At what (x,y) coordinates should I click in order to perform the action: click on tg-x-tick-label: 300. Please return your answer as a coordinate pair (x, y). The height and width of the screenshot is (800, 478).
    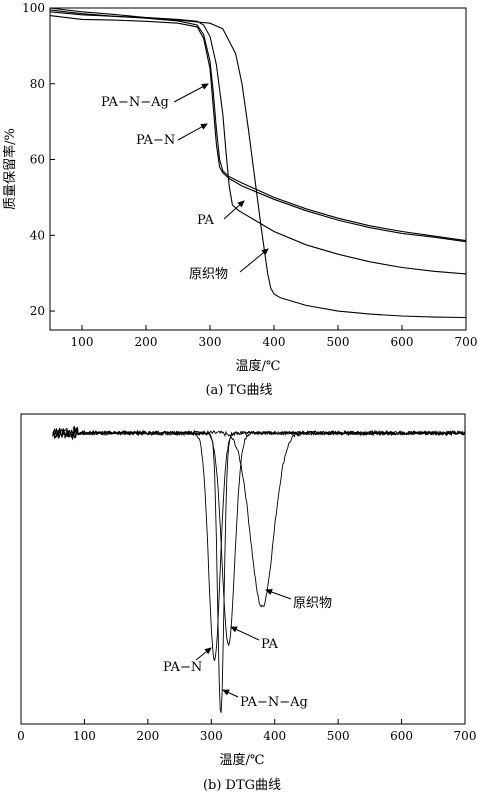
    Looking at the image, I should click on (210, 342).